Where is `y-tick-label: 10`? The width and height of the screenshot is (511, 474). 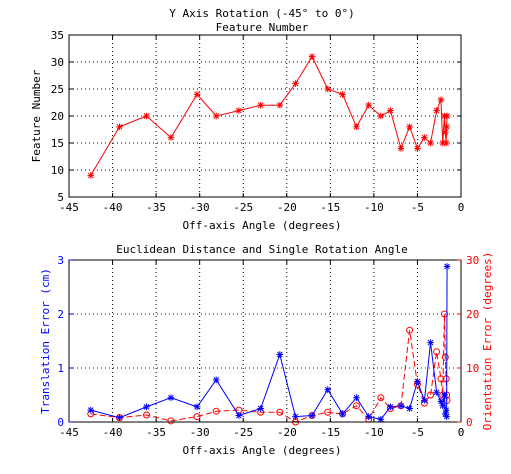
y-tick-label: 10 is located at coordinates (57, 170).